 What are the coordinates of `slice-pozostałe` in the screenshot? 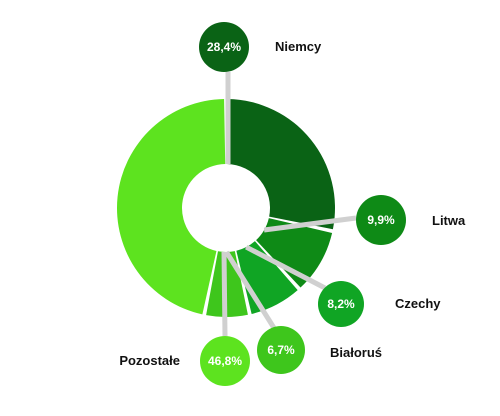 It's located at (171, 207).